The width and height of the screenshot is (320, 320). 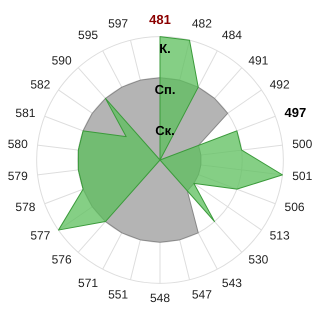 I want to click on spoke-label: 482, so click(x=202, y=23).